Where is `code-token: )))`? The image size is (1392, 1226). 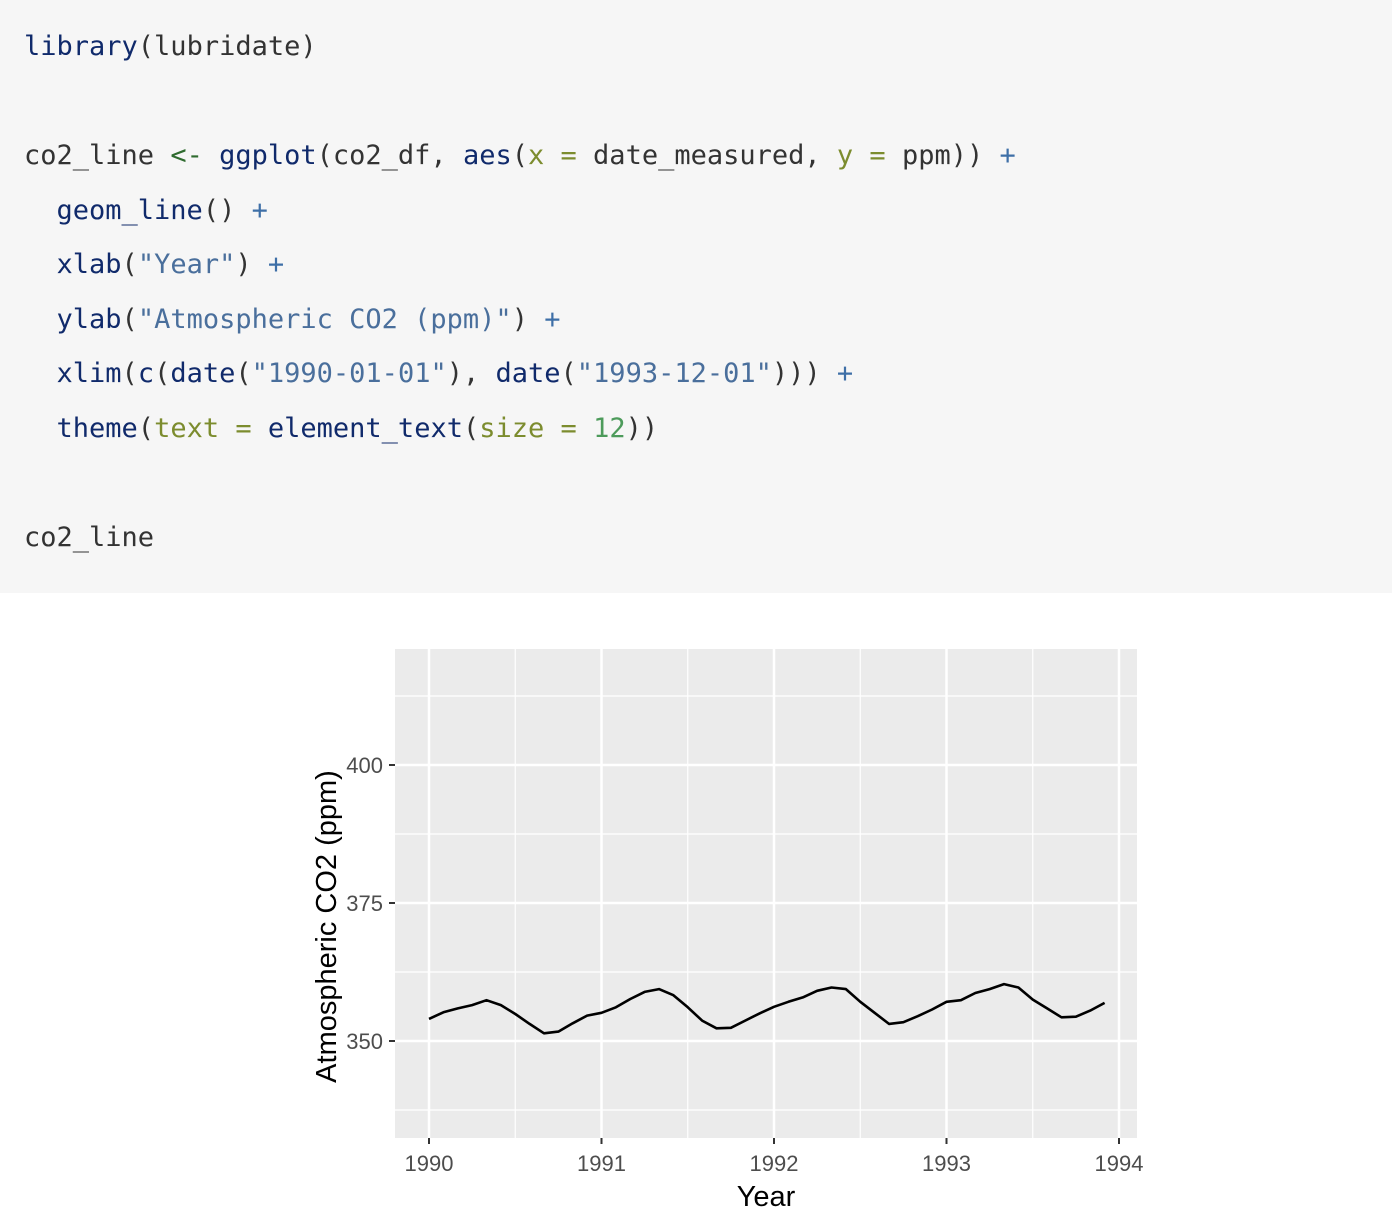
code-token: ))) is located at coordinates (804, 373).